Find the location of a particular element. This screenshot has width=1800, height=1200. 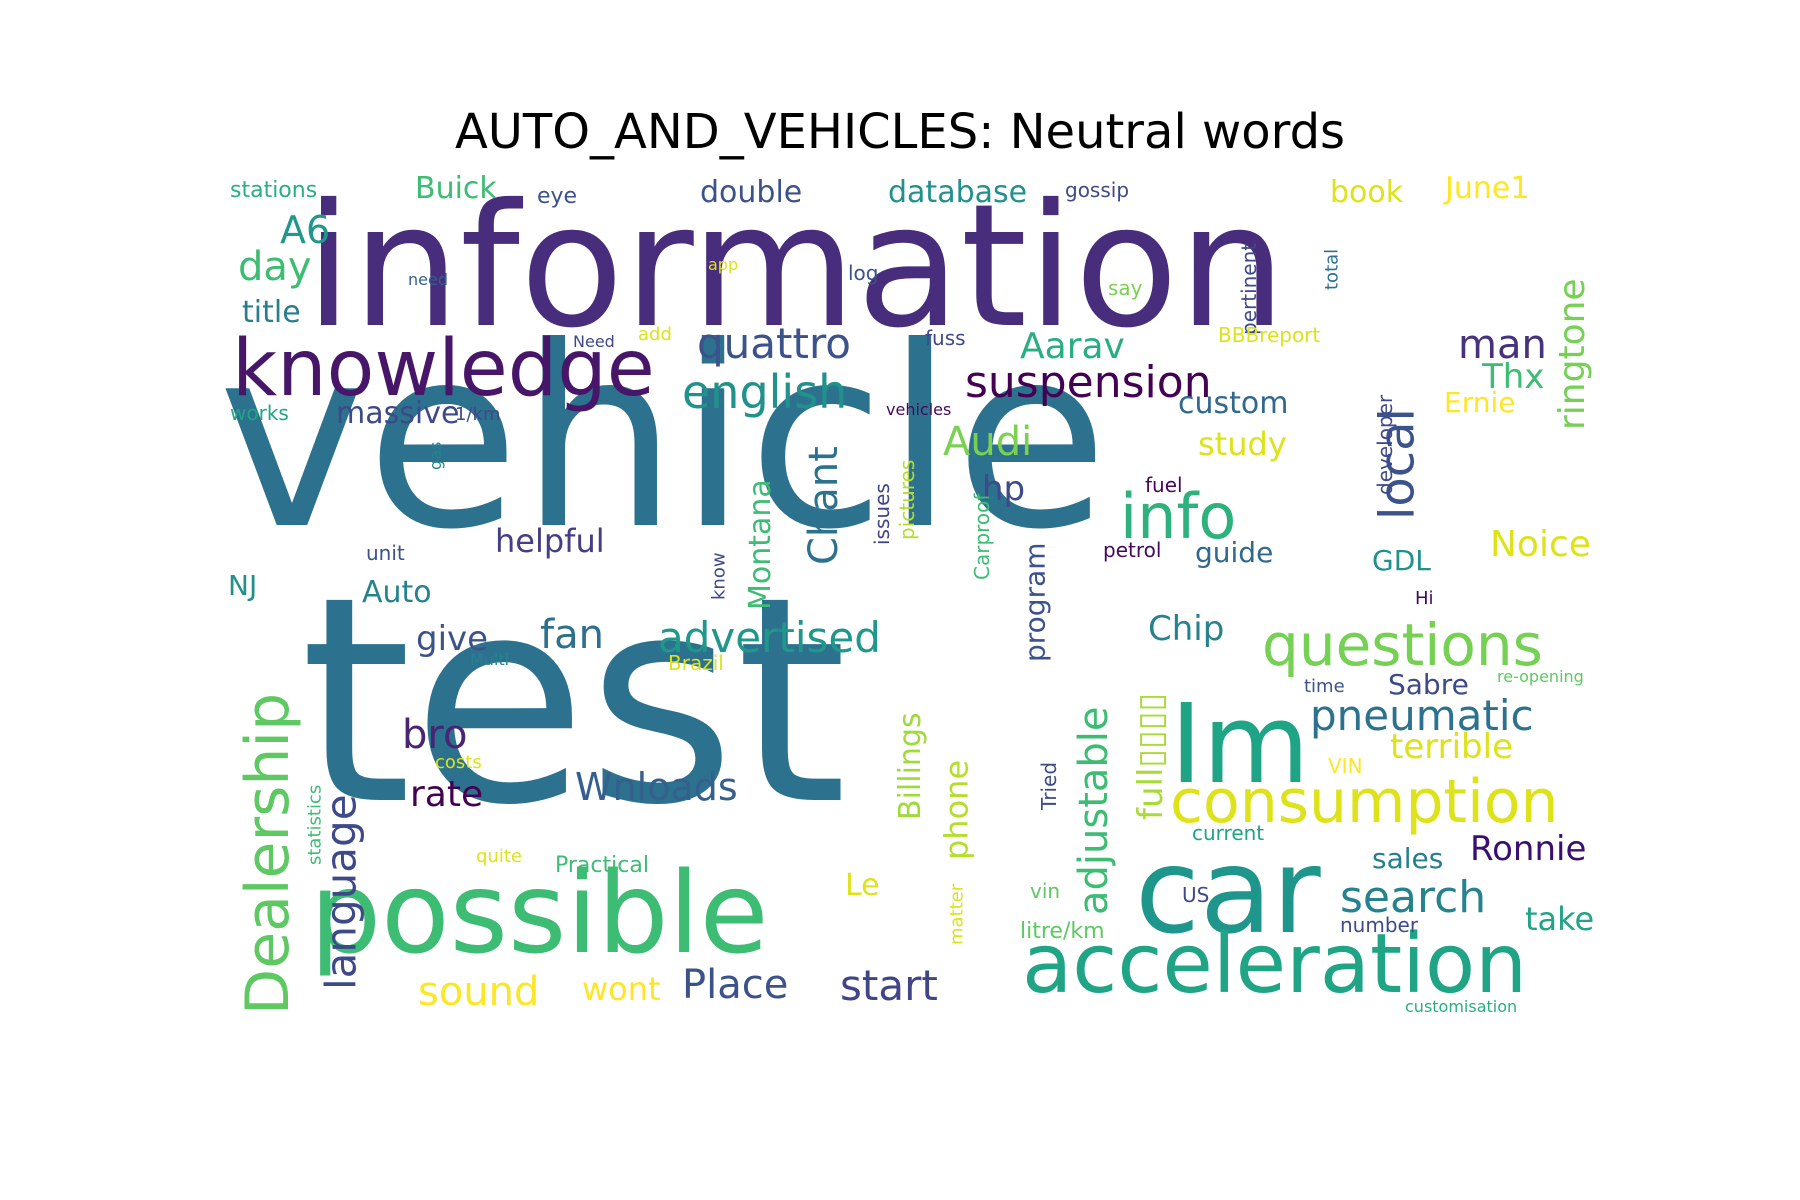

word-le: Le is located at coordinates (862, 885).